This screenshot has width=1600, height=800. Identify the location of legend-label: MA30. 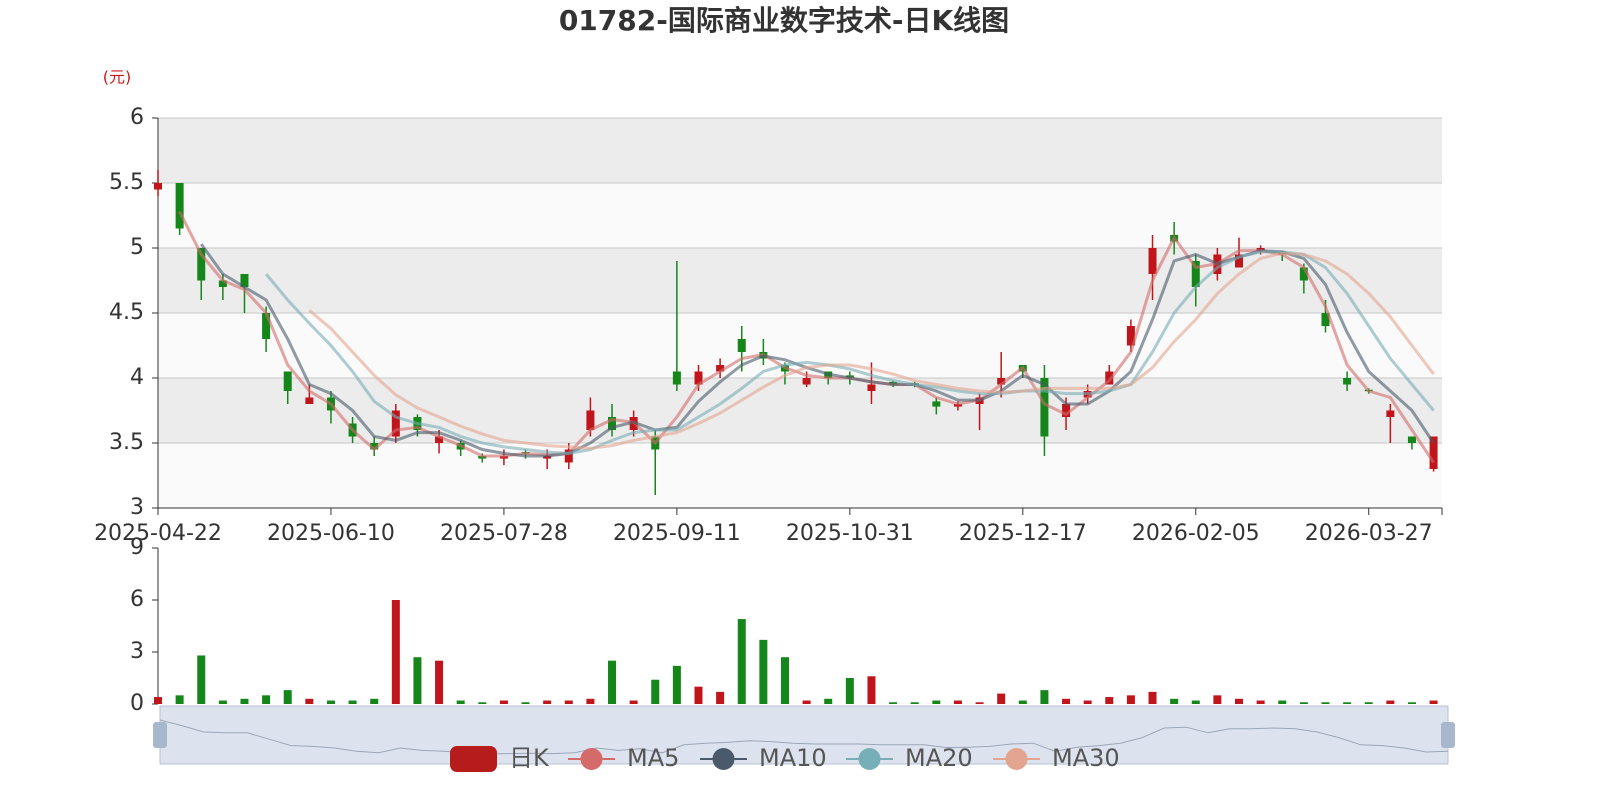
(1086, 758).